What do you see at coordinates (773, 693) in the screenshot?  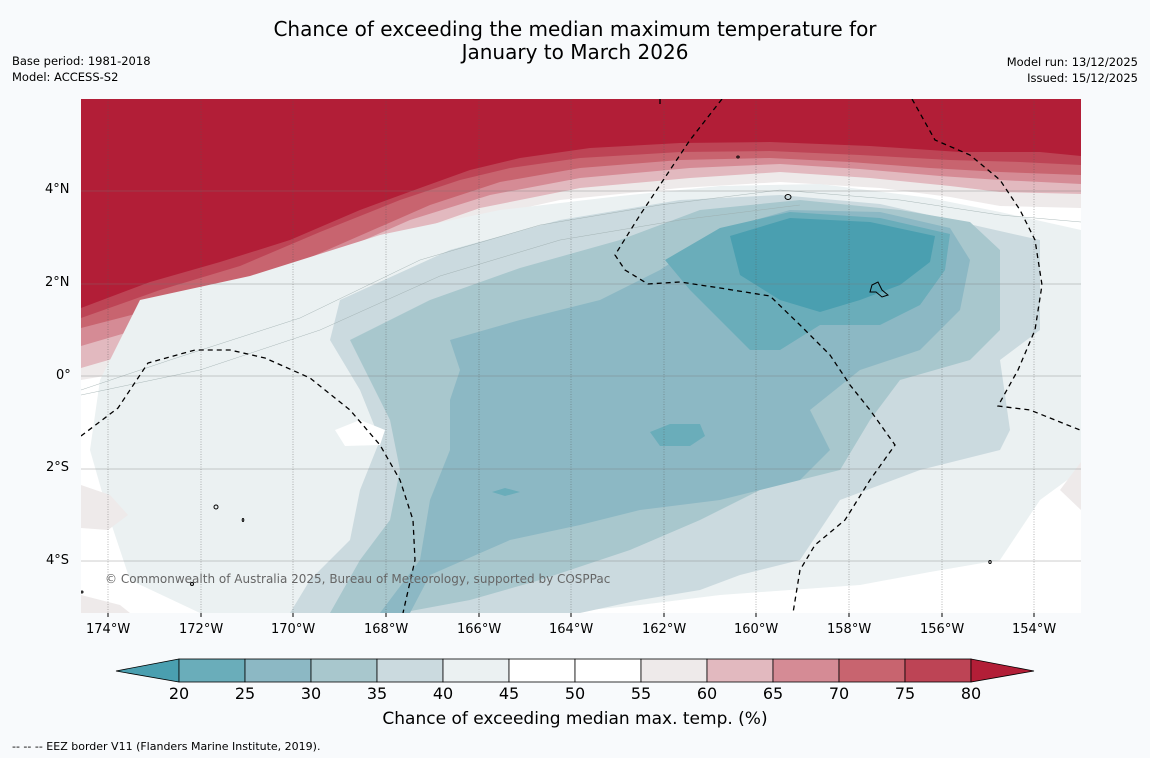 I see `colorbar-label-65: 65` at bounding box center [773, 693].